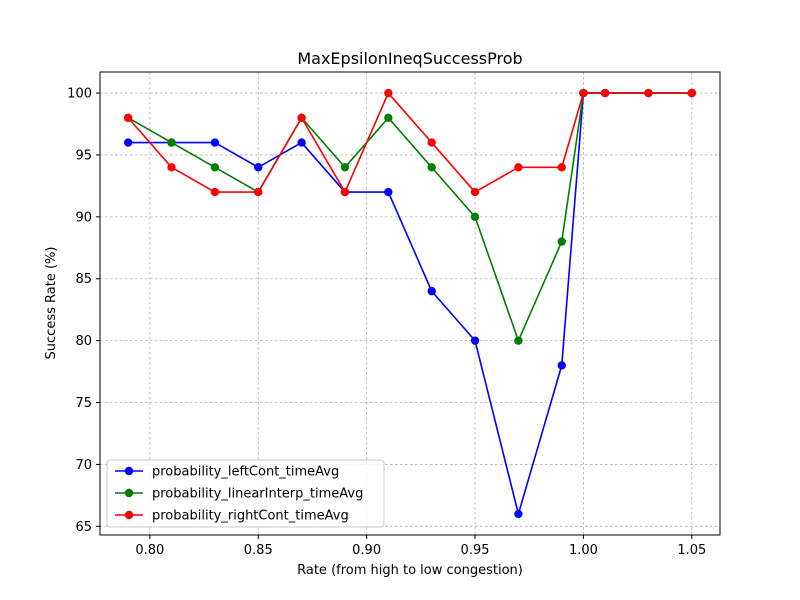  I want to click on legend-frame, so click(245, 493).